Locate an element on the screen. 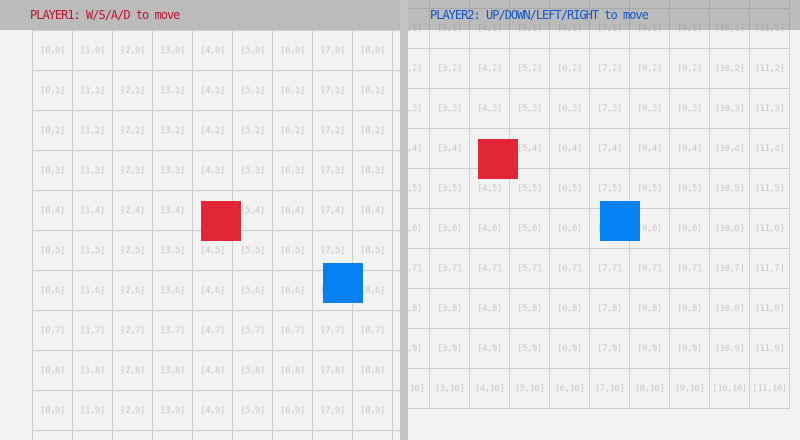 This screenshot has height=440, width=800. grid-cell: [0,5] is located at coordinates (53, 251).